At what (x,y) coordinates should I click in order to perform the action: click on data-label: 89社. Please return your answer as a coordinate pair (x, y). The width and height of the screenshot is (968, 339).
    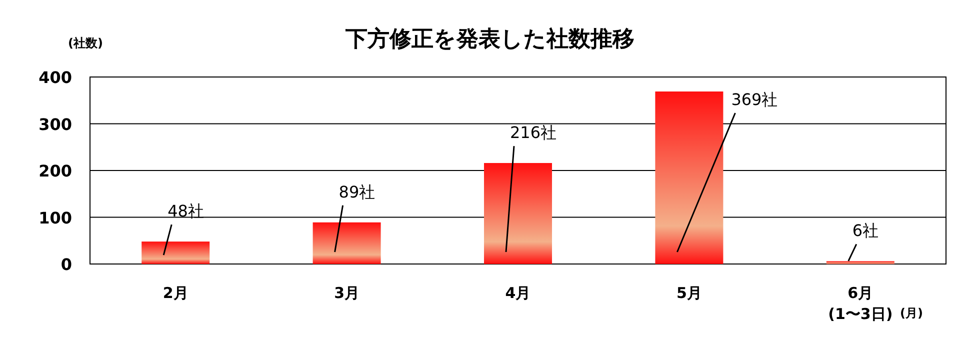
    Looking at the image, I should click on (357, 192).